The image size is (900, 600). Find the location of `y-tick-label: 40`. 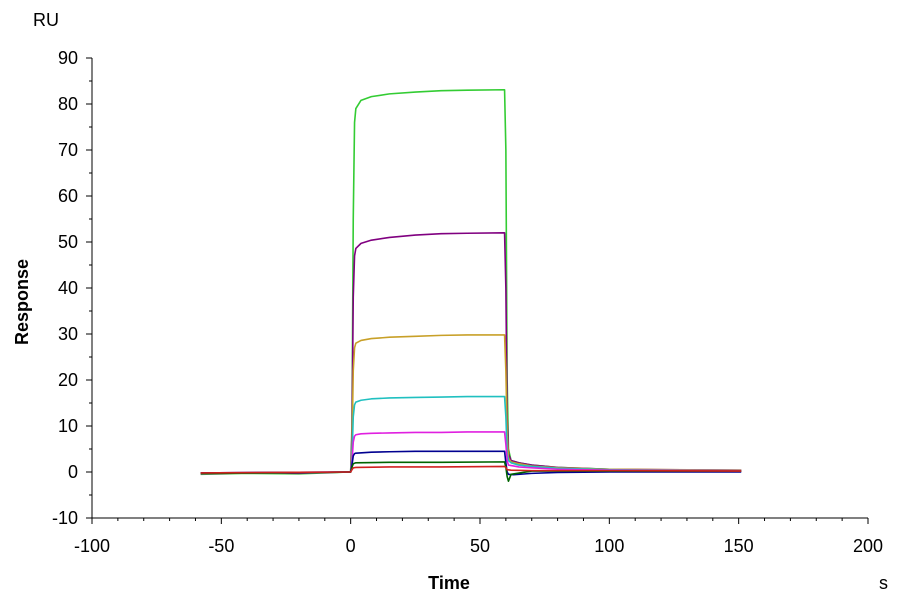

y-tick-label: 40 is located at coordinates (68, 288).